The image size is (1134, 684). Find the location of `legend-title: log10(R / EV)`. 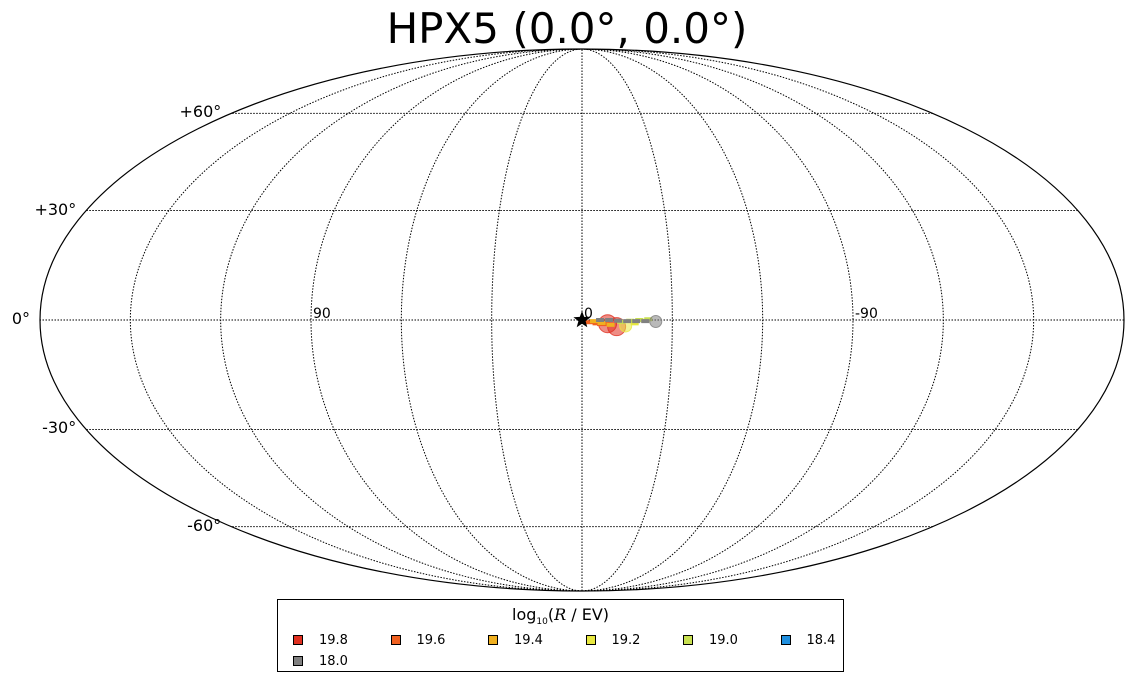

legend-title: log10(R / EV) is located at coordinates (560, 616).